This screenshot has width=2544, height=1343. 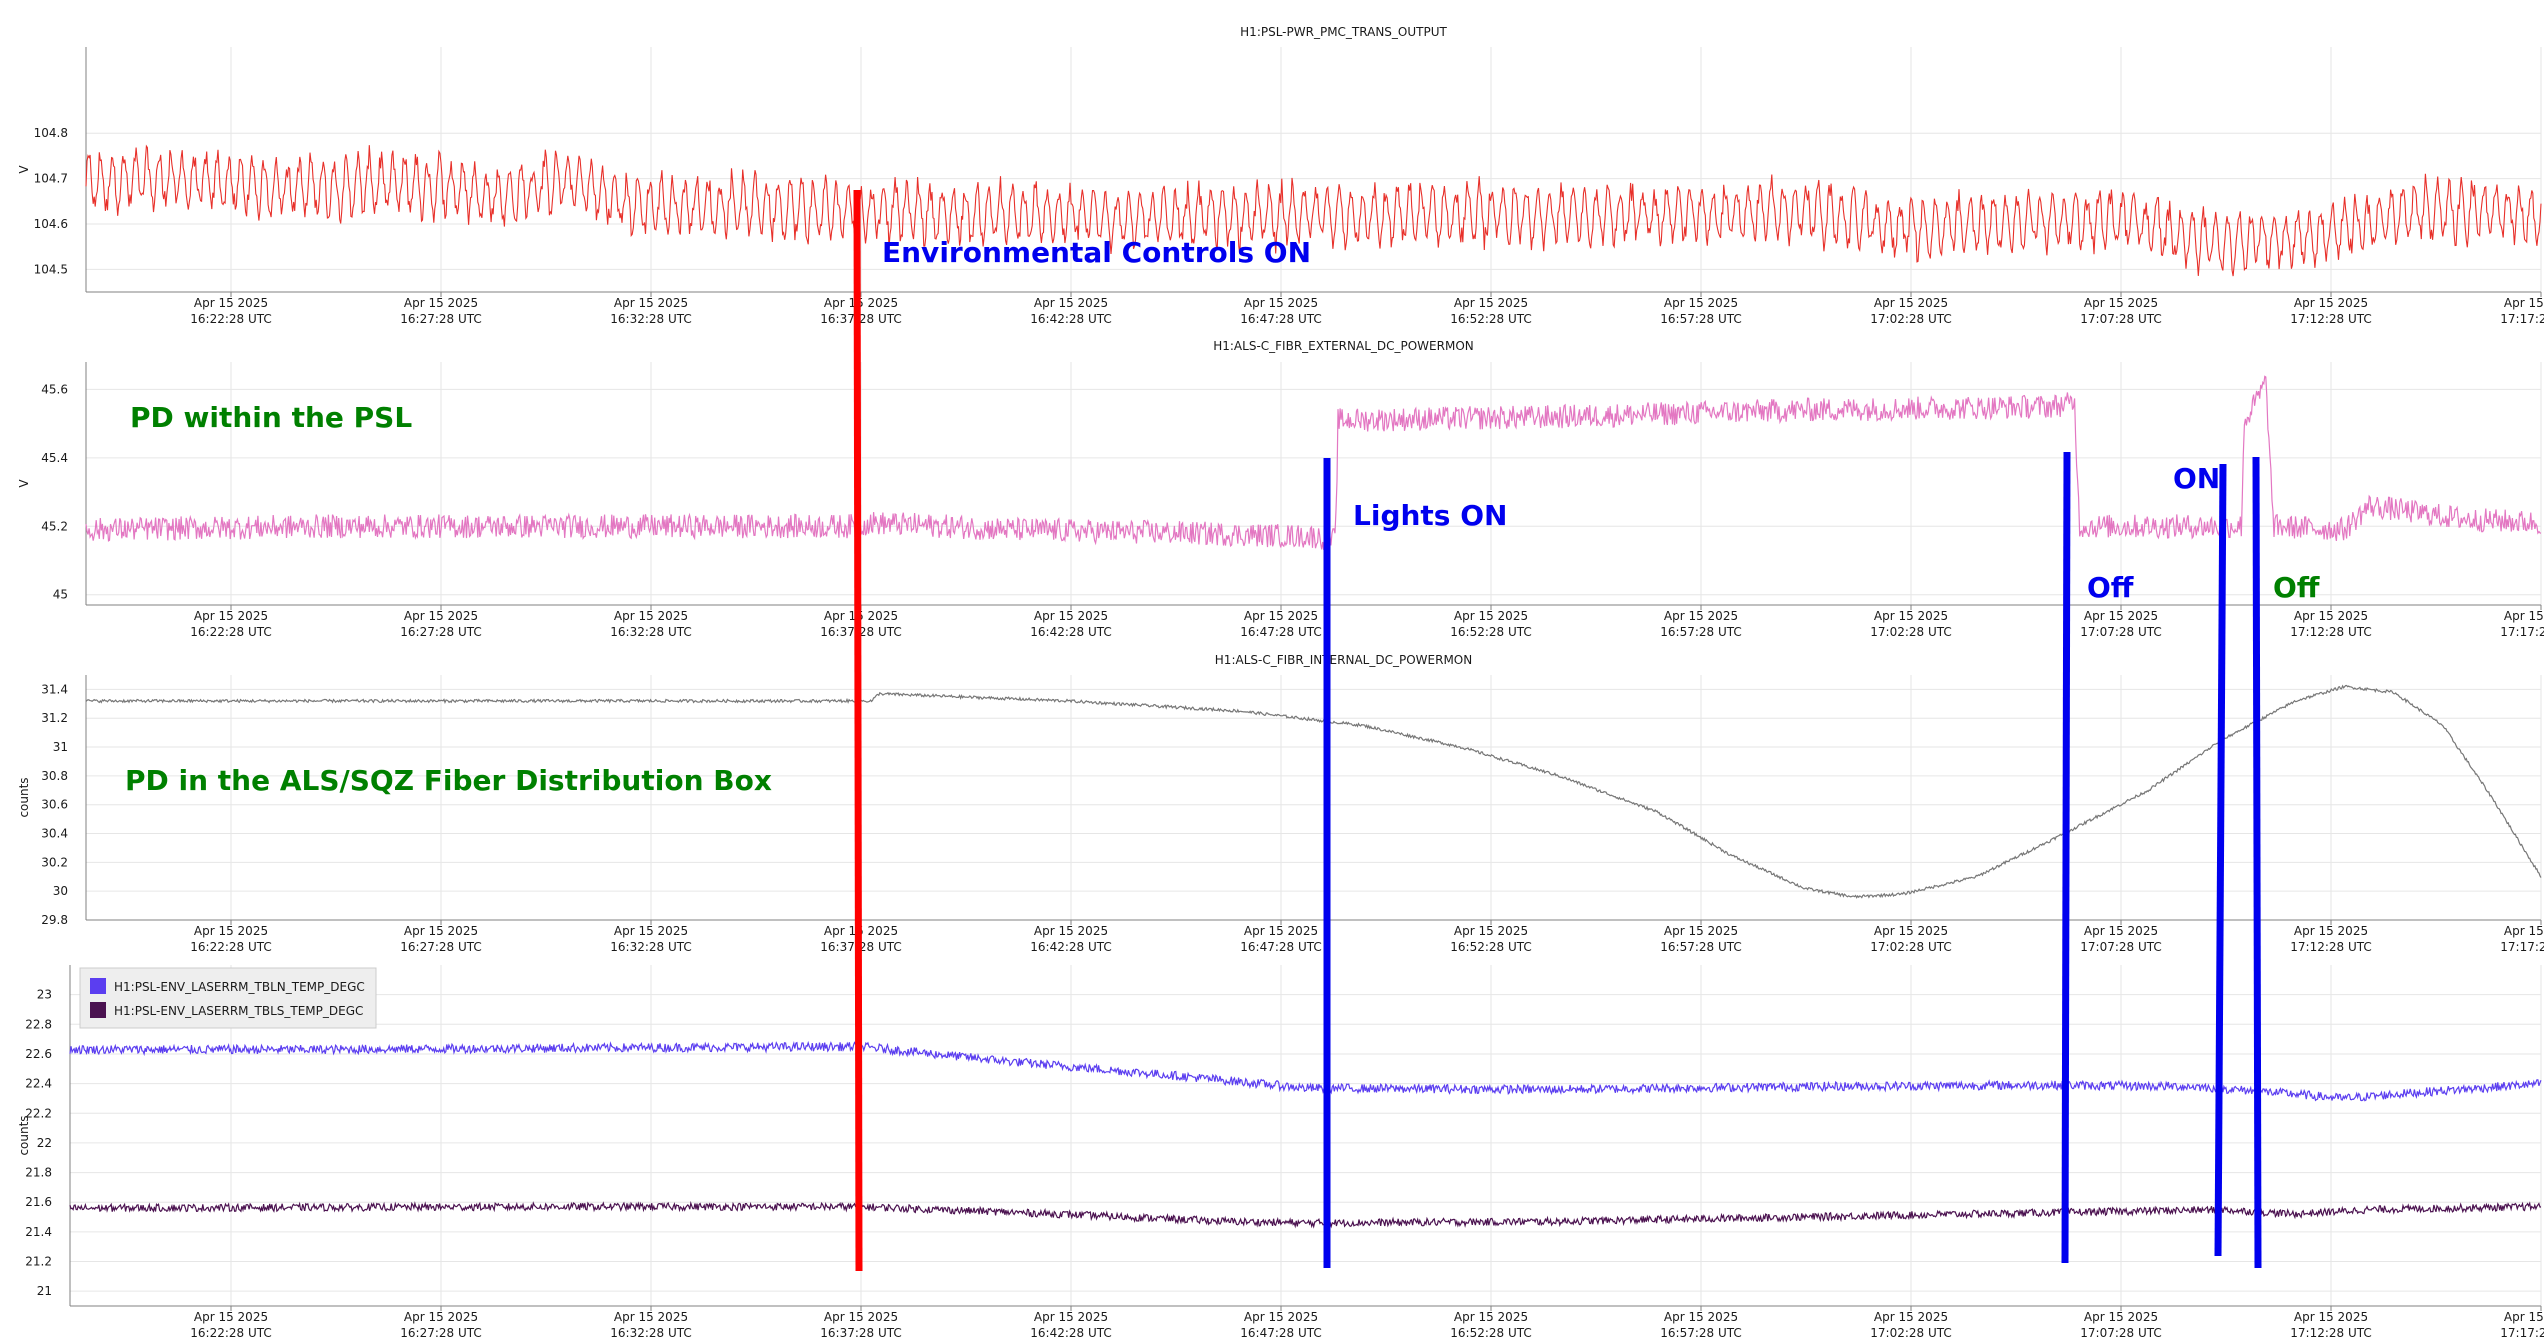 What do you see at coordinates (54, 920) in the screenshot?
I see `y-tick-label: 29.8` at bounding box center [54, 920].